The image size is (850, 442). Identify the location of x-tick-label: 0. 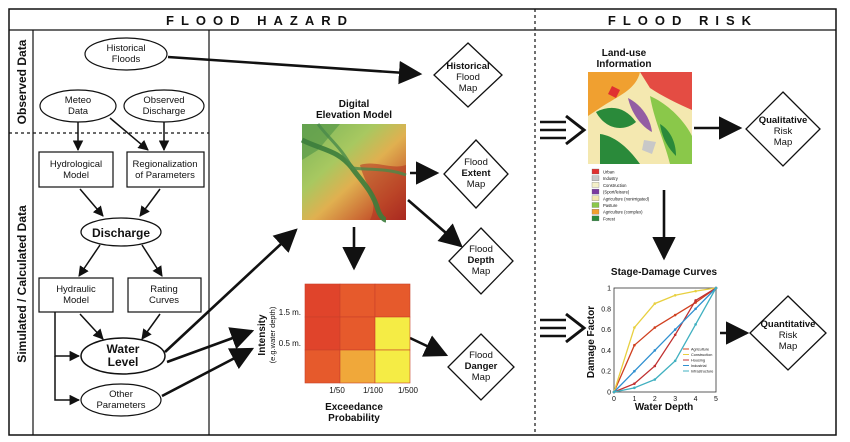
(614, 399).